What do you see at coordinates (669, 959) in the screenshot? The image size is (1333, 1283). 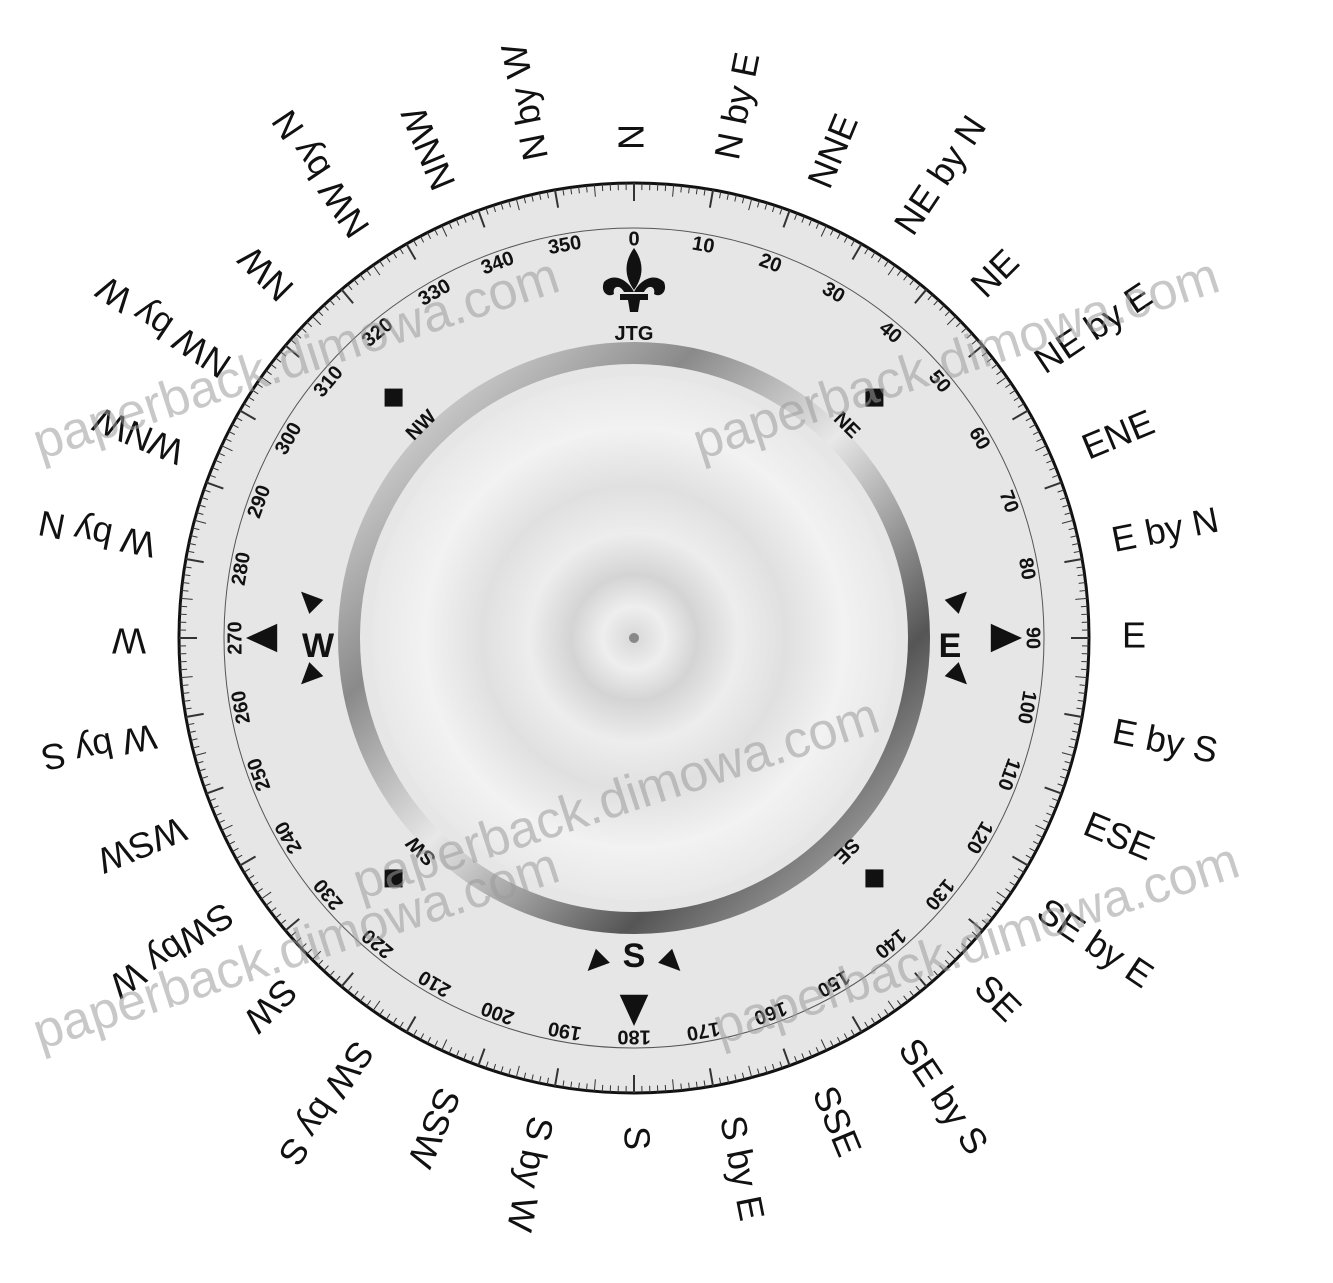 I see `triangle-pointer-icon` at bounding box center [669, 959].